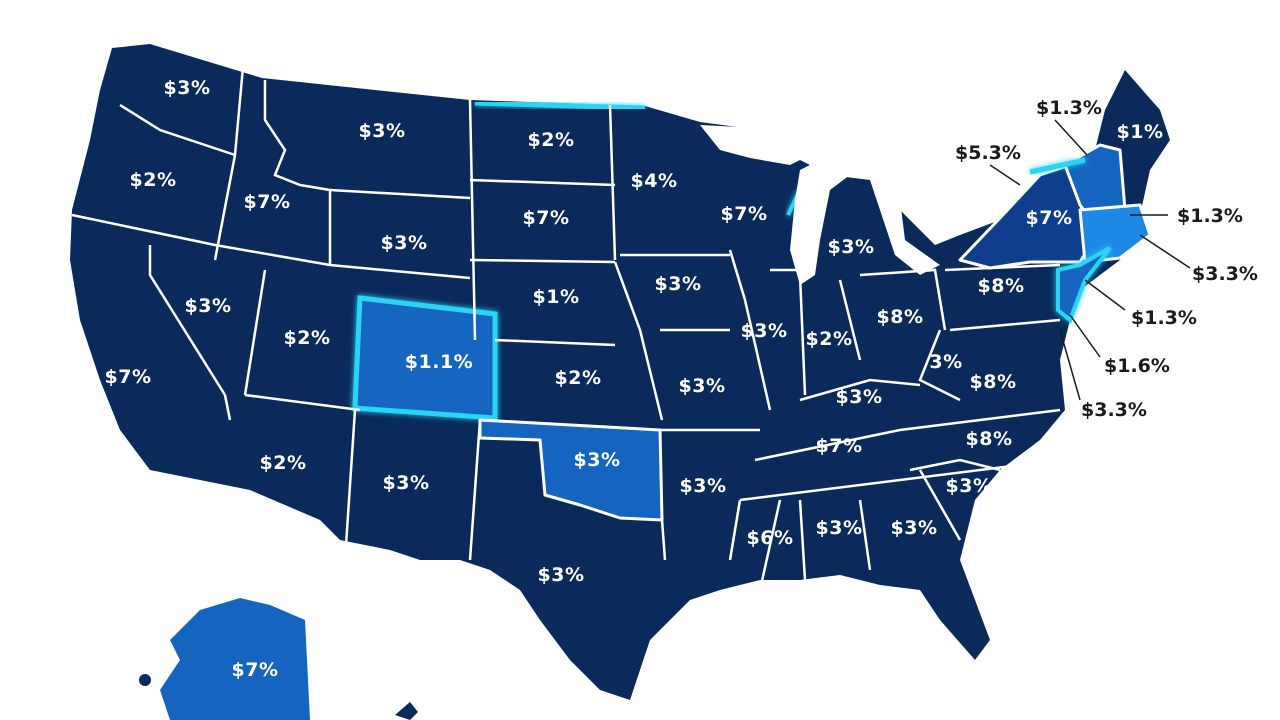 The image size is (1280, 720). What do you see at coordinates (820, 217) in the screenshot?
I see `lake-michigan` at bounding box center [820, 217].